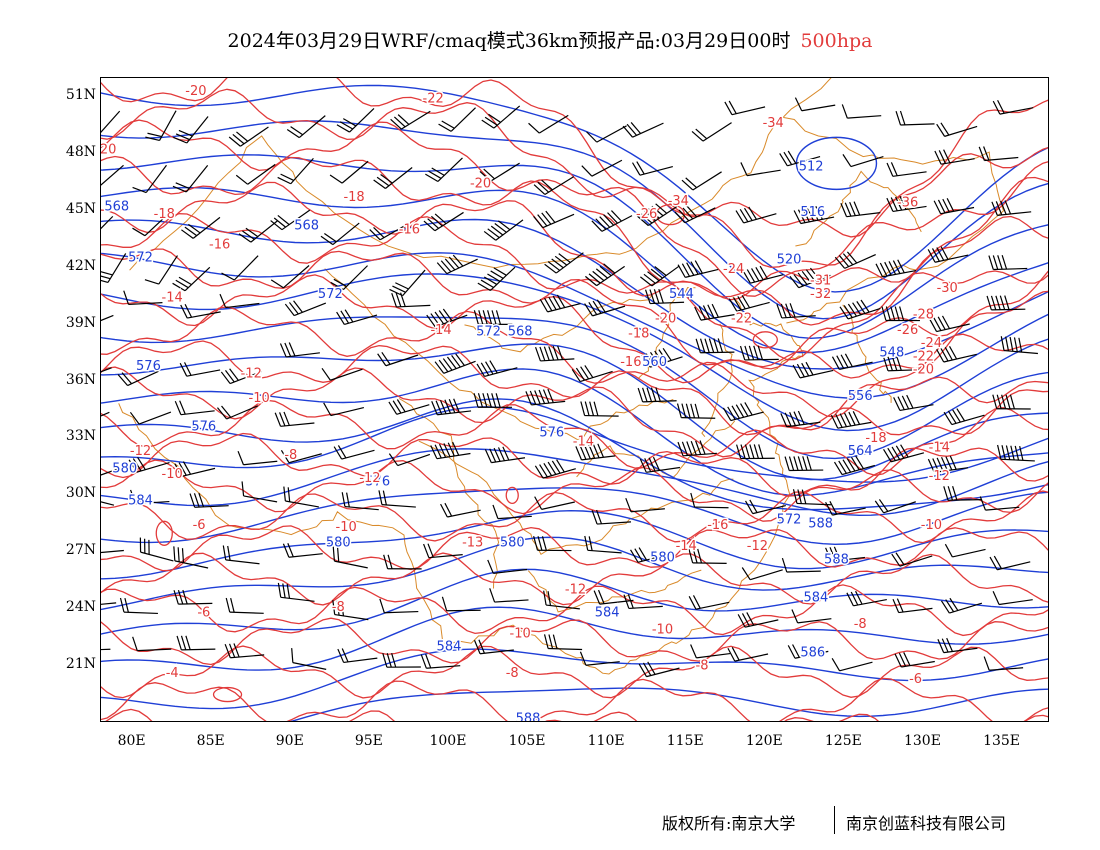 The width and height of the screenshot is (1100, 850). I want to click on height-contour-label: 572, so click(789, 520).